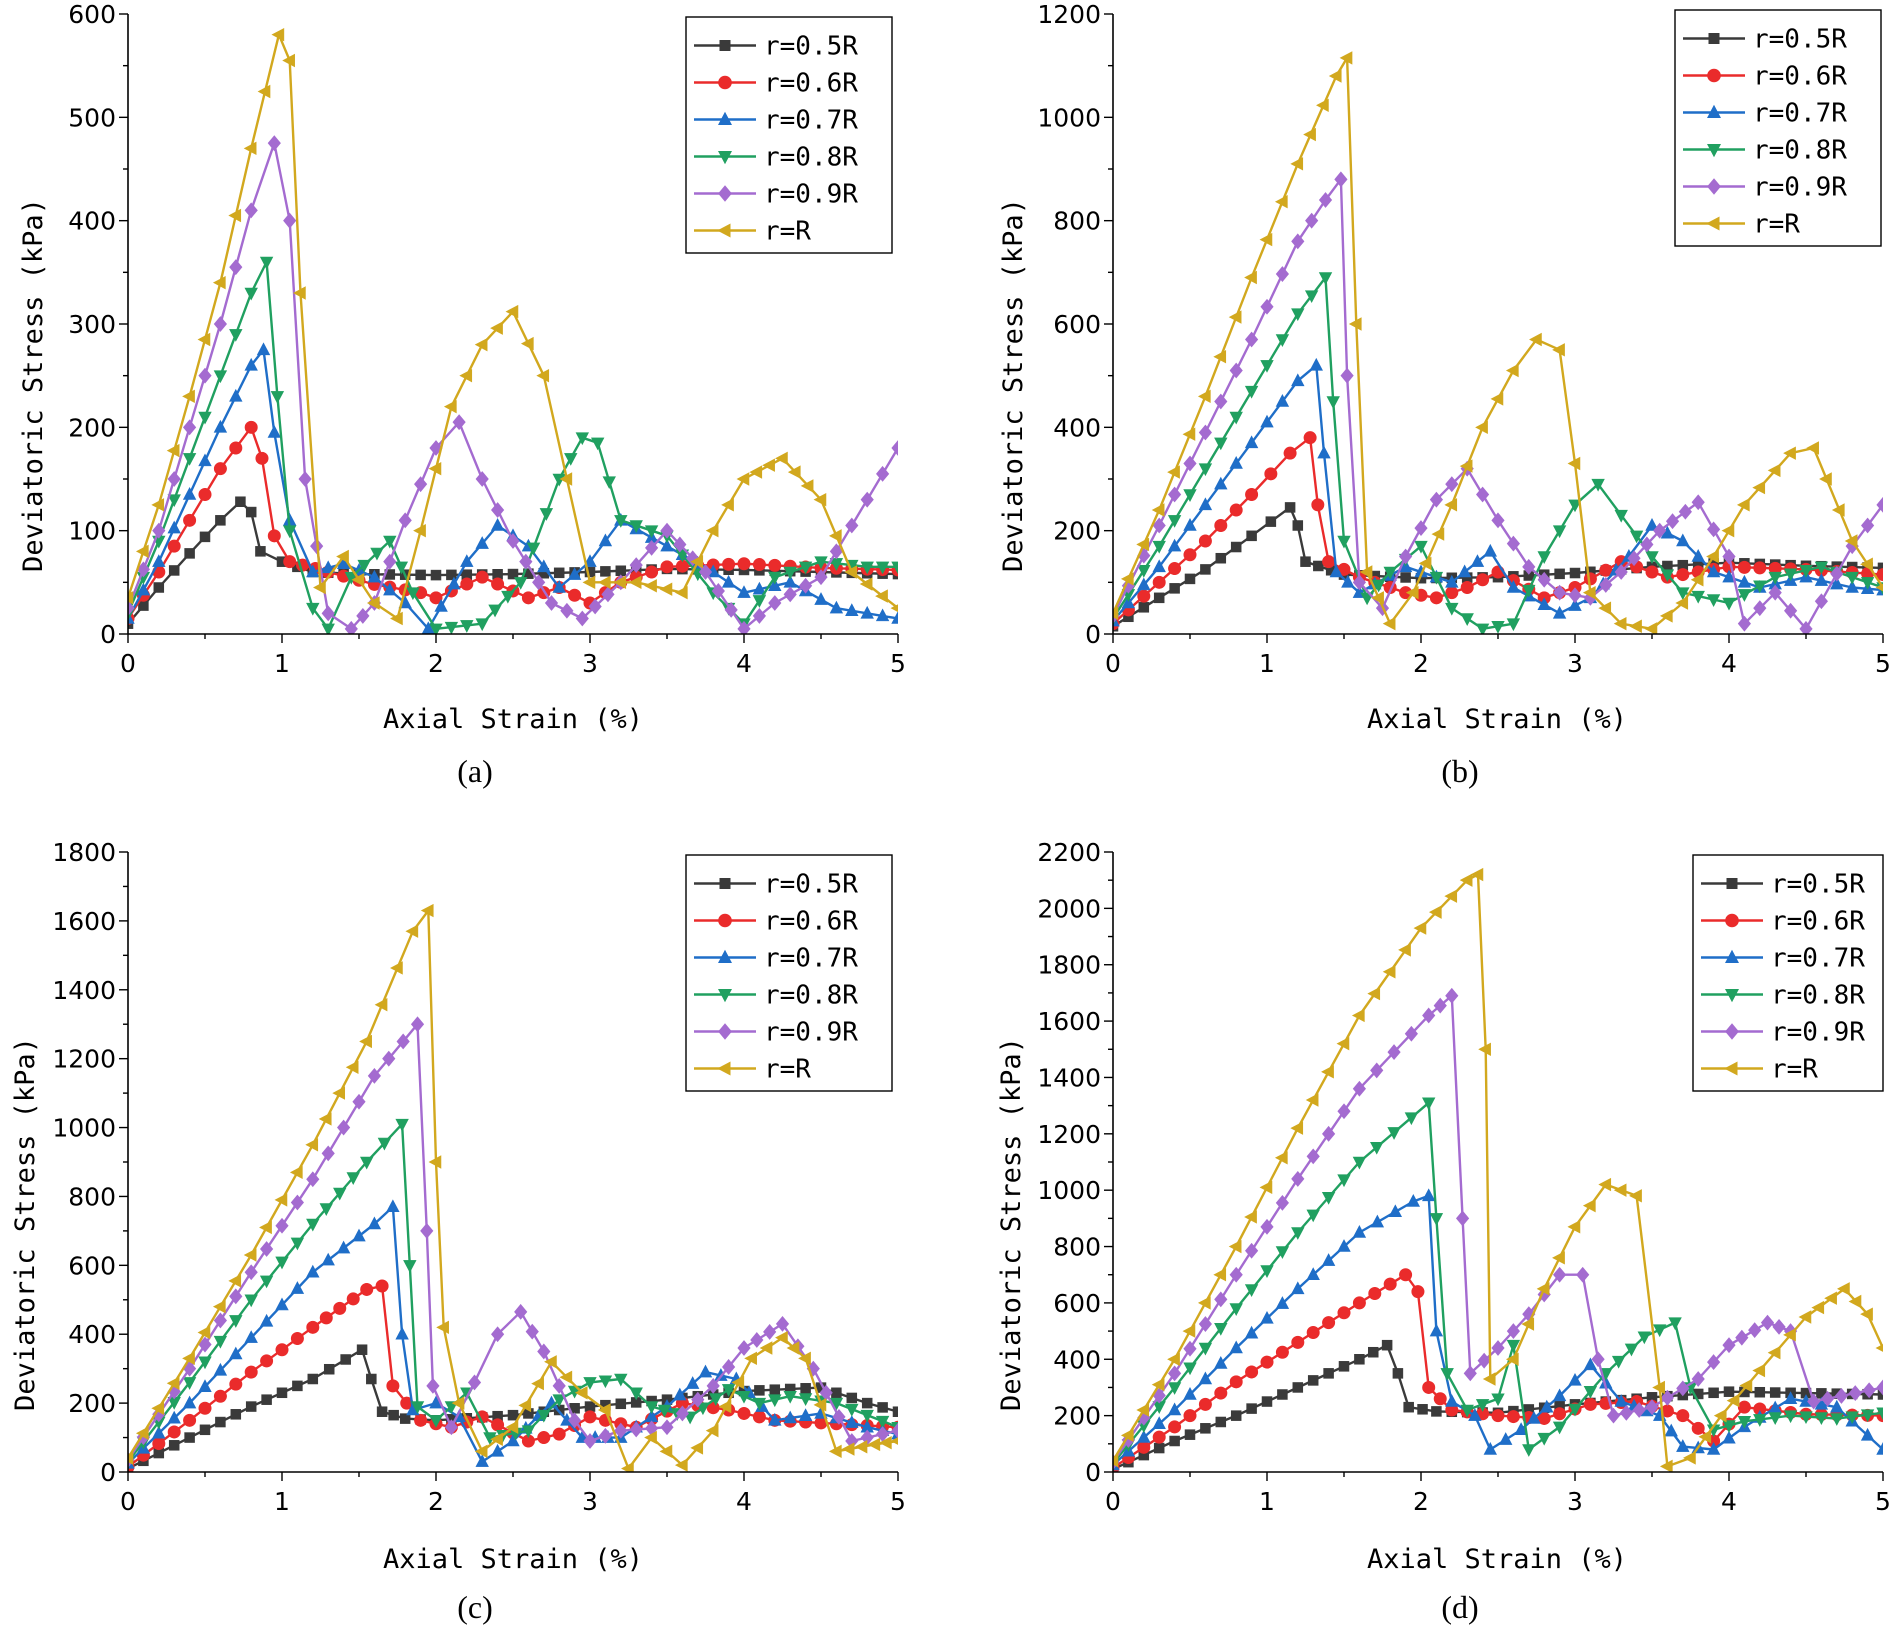 This screenshot has height=1626, width=1900. Describe the element at coordinates (513, 1559) in the screenshot. I see `x-axis-label: Axial Strain (%)` at that location.